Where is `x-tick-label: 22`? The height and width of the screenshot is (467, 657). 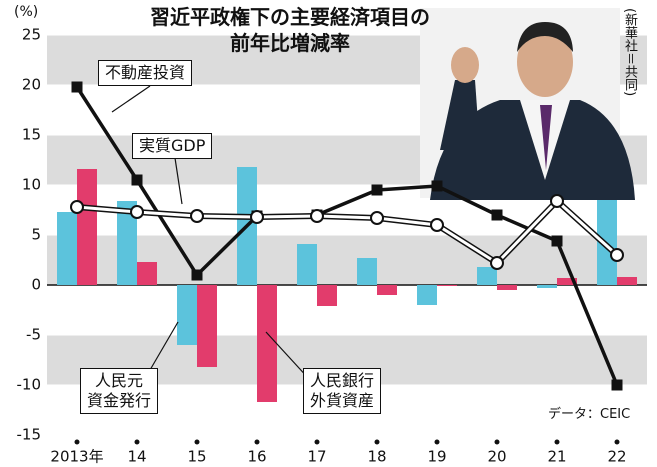
x-tick-label: 22 is located at coordinates (616, 457).